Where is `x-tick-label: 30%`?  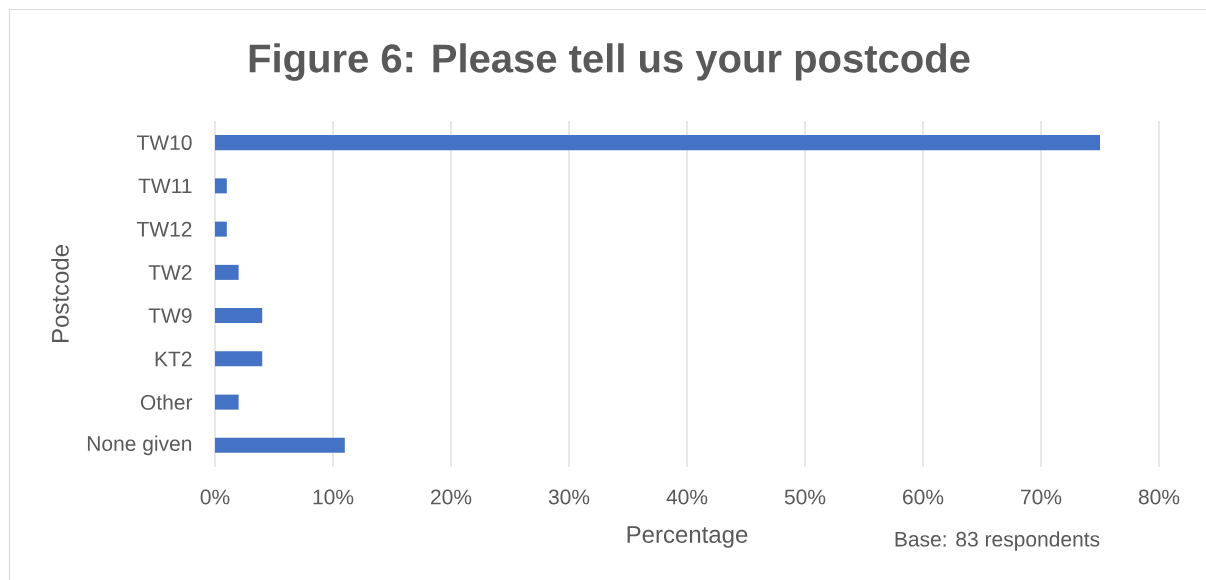
x-tick-label: 30% is located at coordinates (569, 497).